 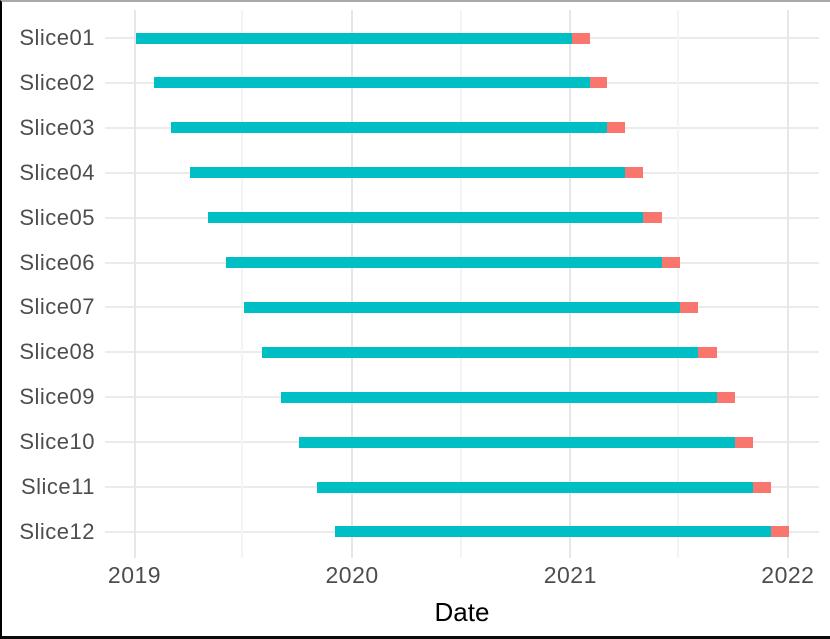 What do you see at coordinates (57, 307) in the screenshot?
I see `y-tick-label: Slice07` at bounding box center [57, 307].